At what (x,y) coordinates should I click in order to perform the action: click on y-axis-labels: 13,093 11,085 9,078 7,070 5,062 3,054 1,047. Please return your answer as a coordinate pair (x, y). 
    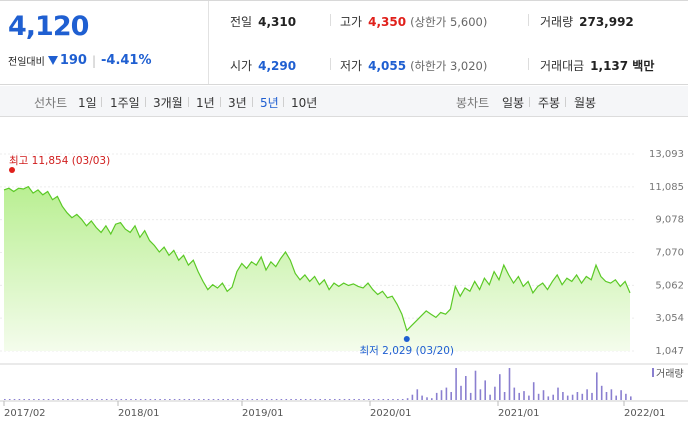
    Looking at the image, I should click on (666, 253).